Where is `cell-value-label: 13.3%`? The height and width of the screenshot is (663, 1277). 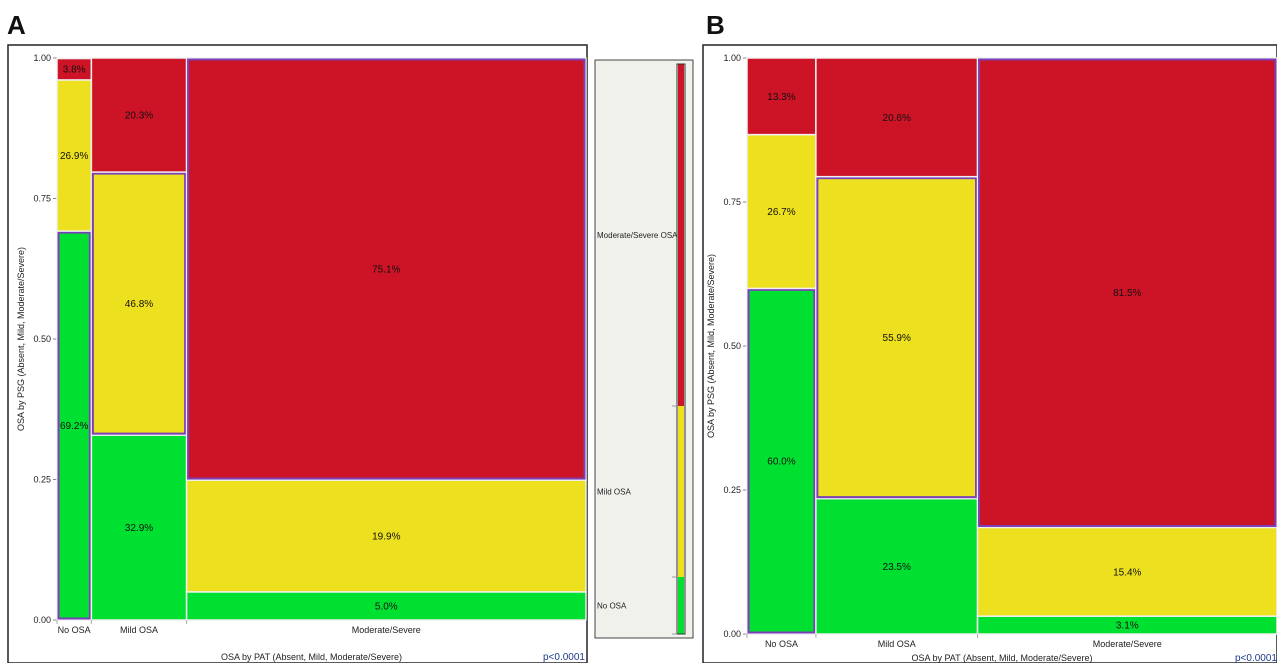 cell-value-label: 13.3% is located at coordinates (781, 97).